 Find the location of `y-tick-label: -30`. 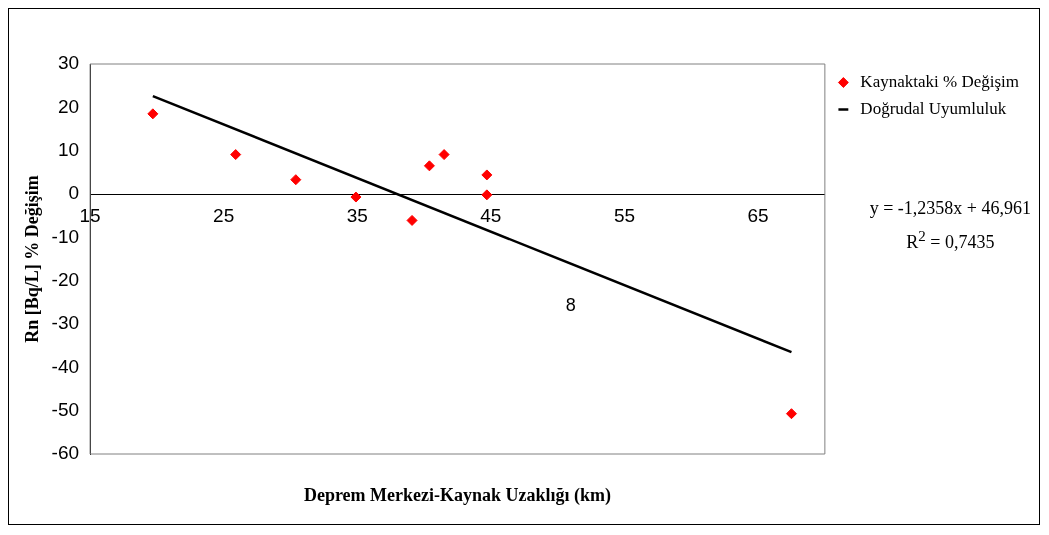

y-tick-label: -30 is located at coordinates (65, 323).